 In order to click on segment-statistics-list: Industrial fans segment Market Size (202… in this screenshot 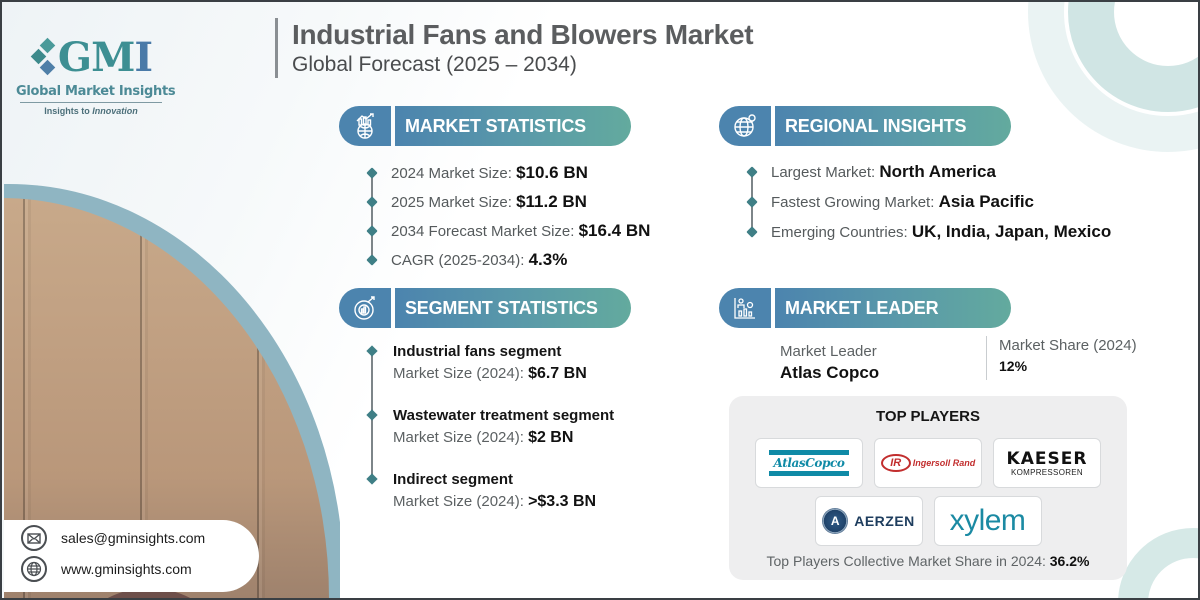, I will do `click(490, 438)`.